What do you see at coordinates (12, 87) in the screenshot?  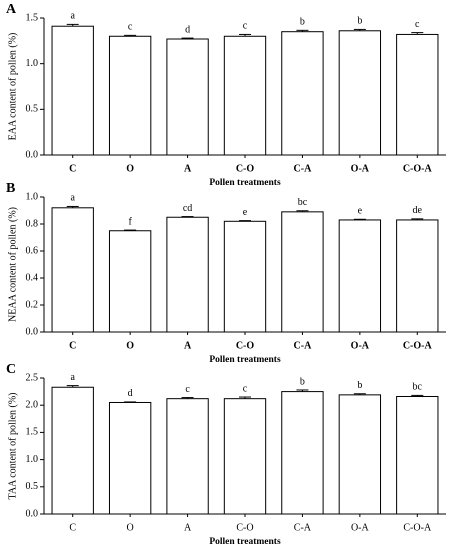 I see `y-axis-label: EAA content of pollen (%)` at bounding box center [12, 87].